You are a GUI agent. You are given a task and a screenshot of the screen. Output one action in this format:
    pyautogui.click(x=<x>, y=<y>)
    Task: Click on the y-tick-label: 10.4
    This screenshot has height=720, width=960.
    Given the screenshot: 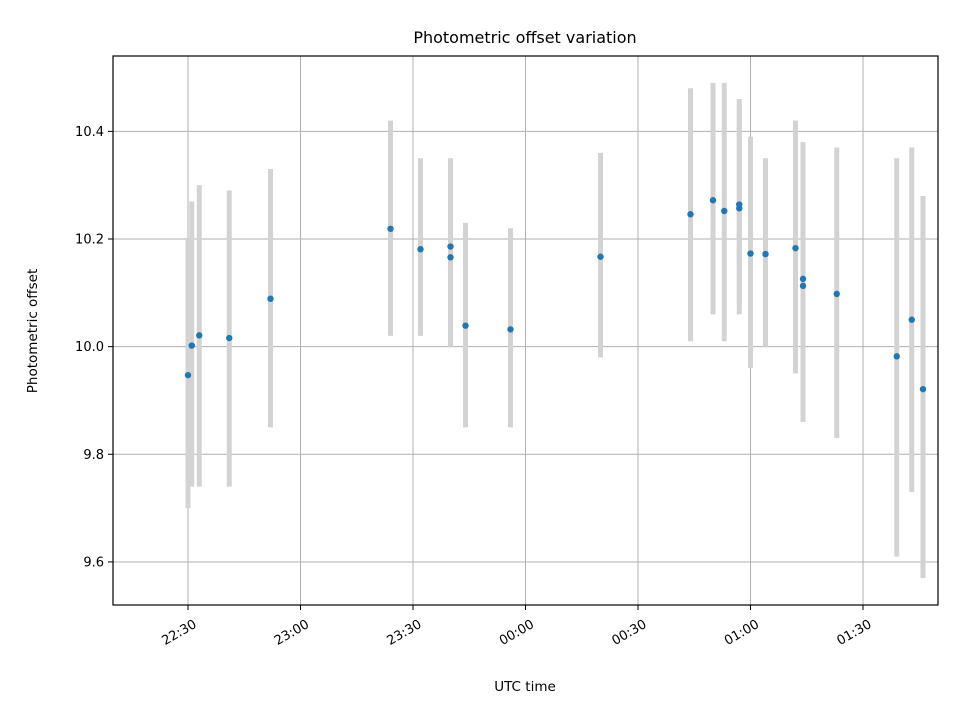 What is the action you would take?
    pyautogui.click(x=89, y=132)
    